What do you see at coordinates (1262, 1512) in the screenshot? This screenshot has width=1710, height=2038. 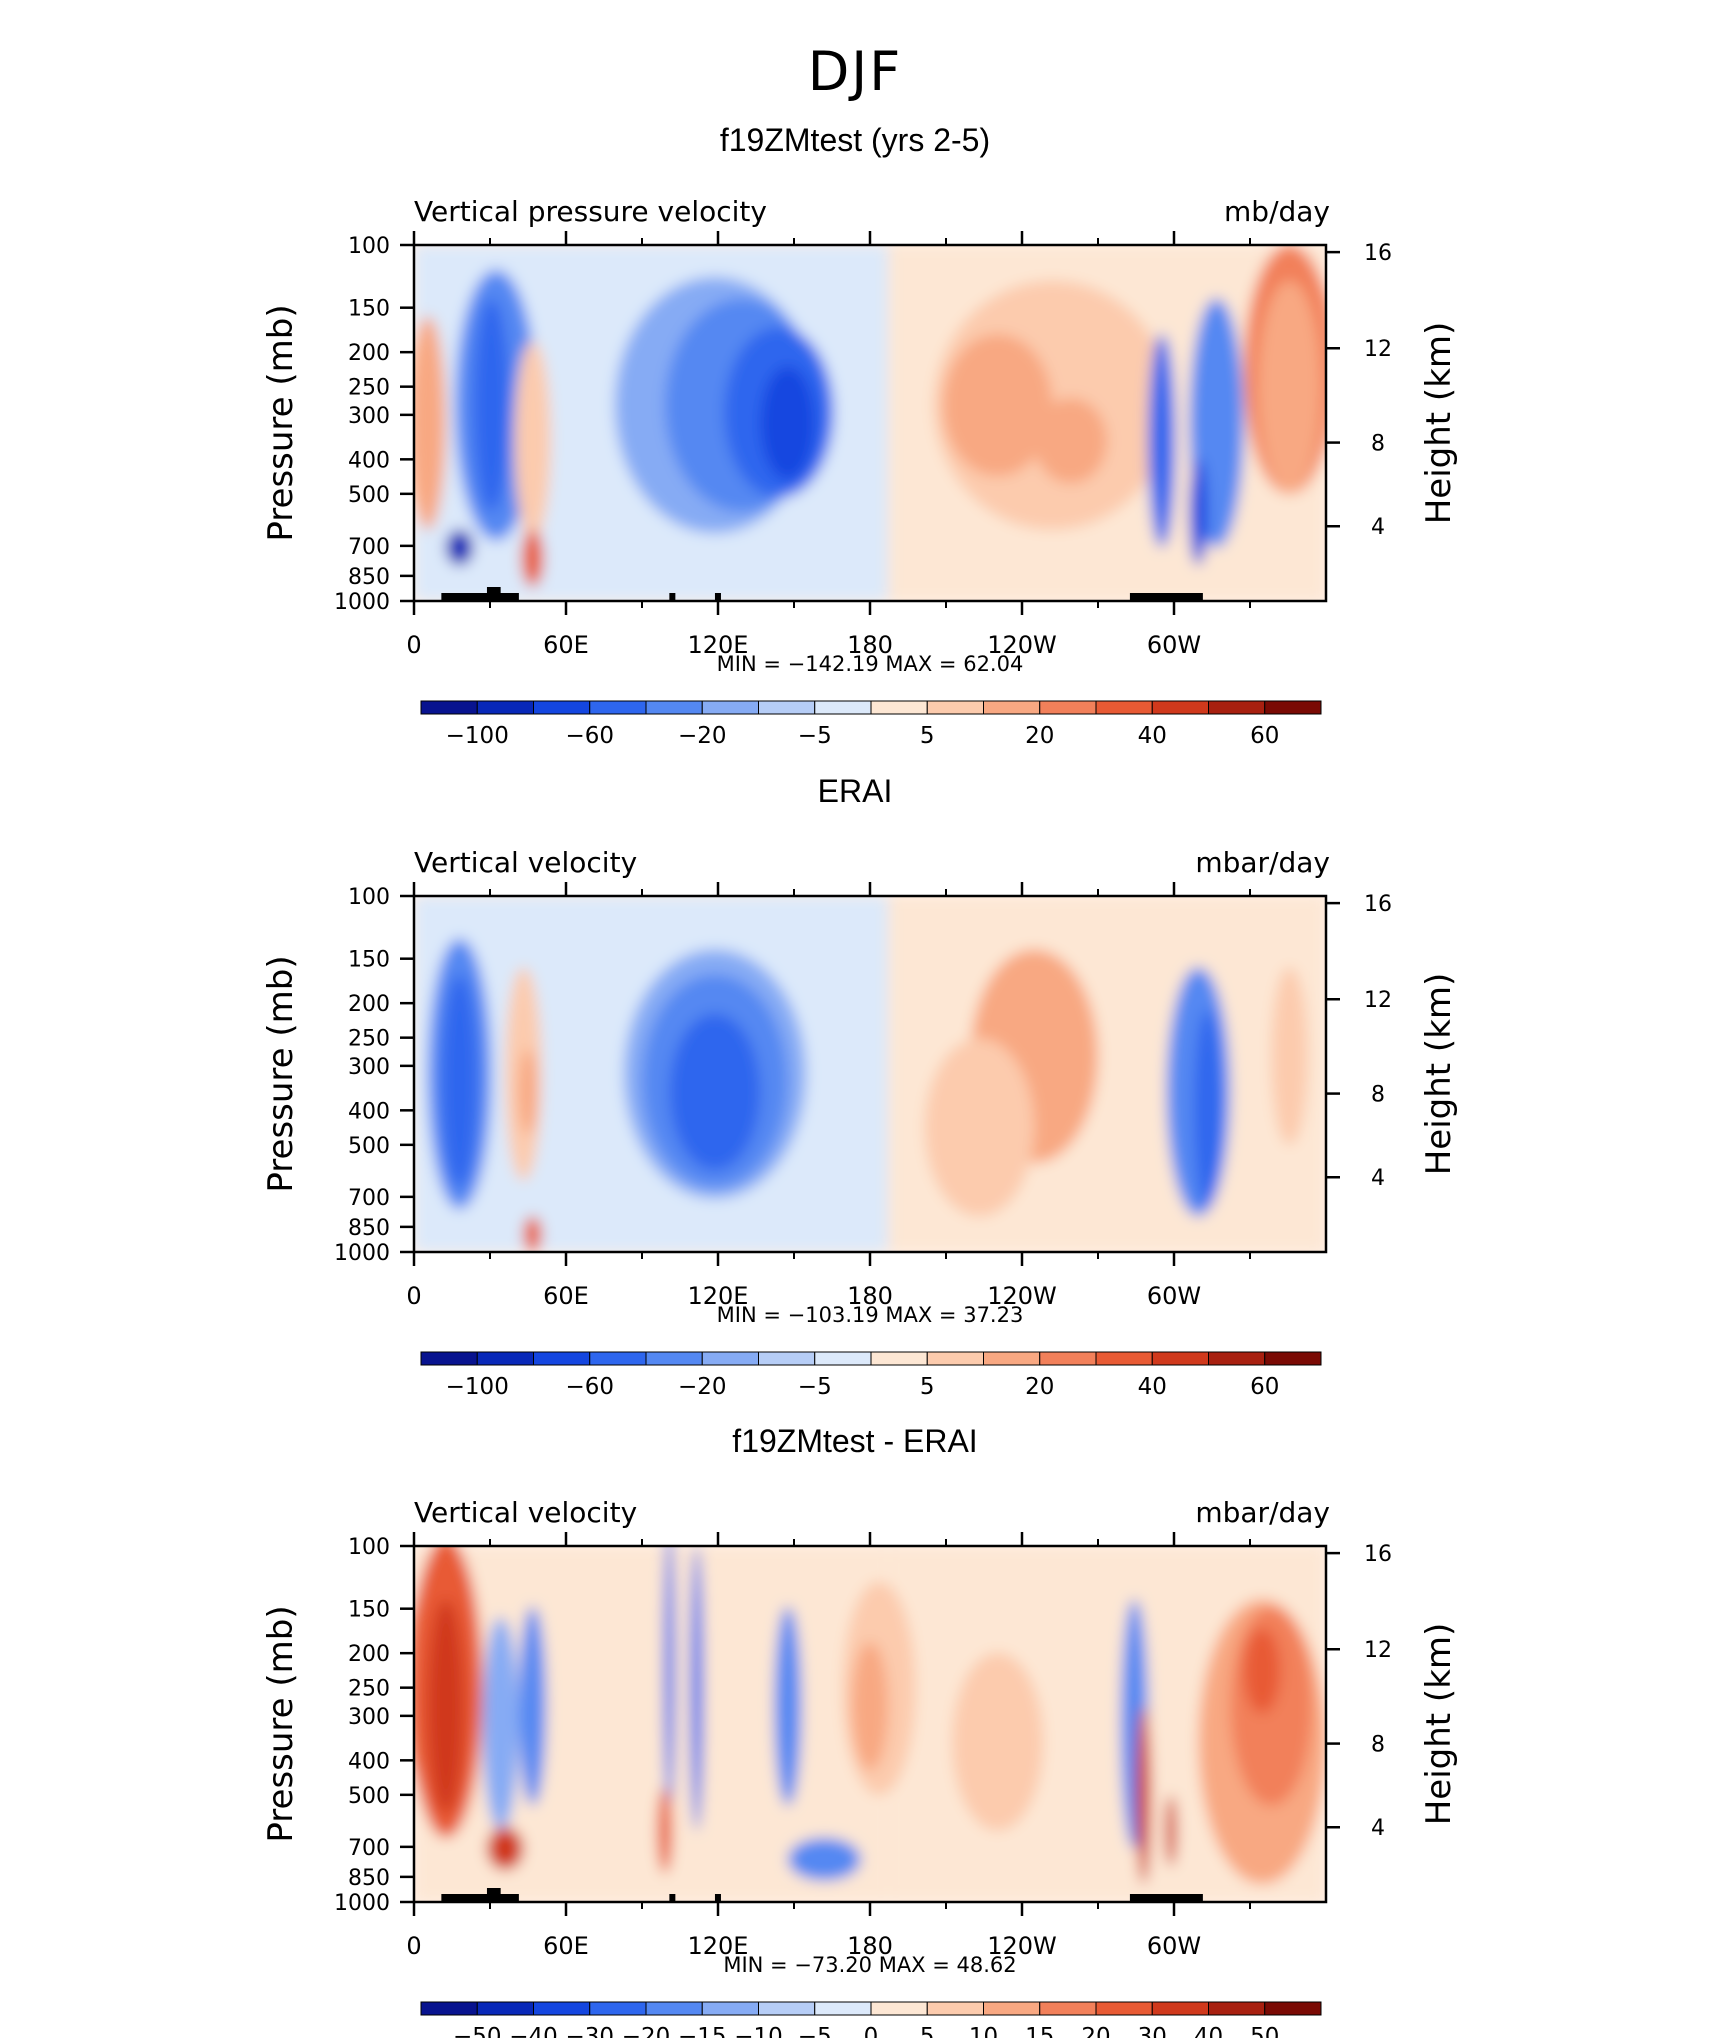 I see `units-label: mbar/day` at bounding box center [1262, 1512].